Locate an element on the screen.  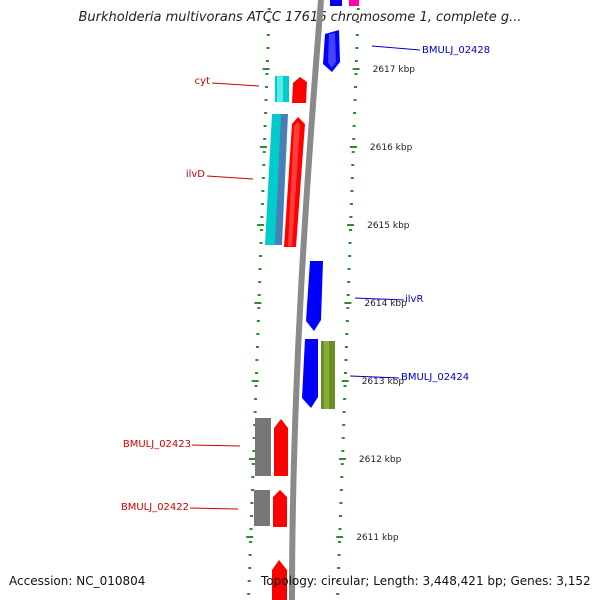
label-BMULJ_02422: BMULJ_02422 is located at coordinates (155, 507).